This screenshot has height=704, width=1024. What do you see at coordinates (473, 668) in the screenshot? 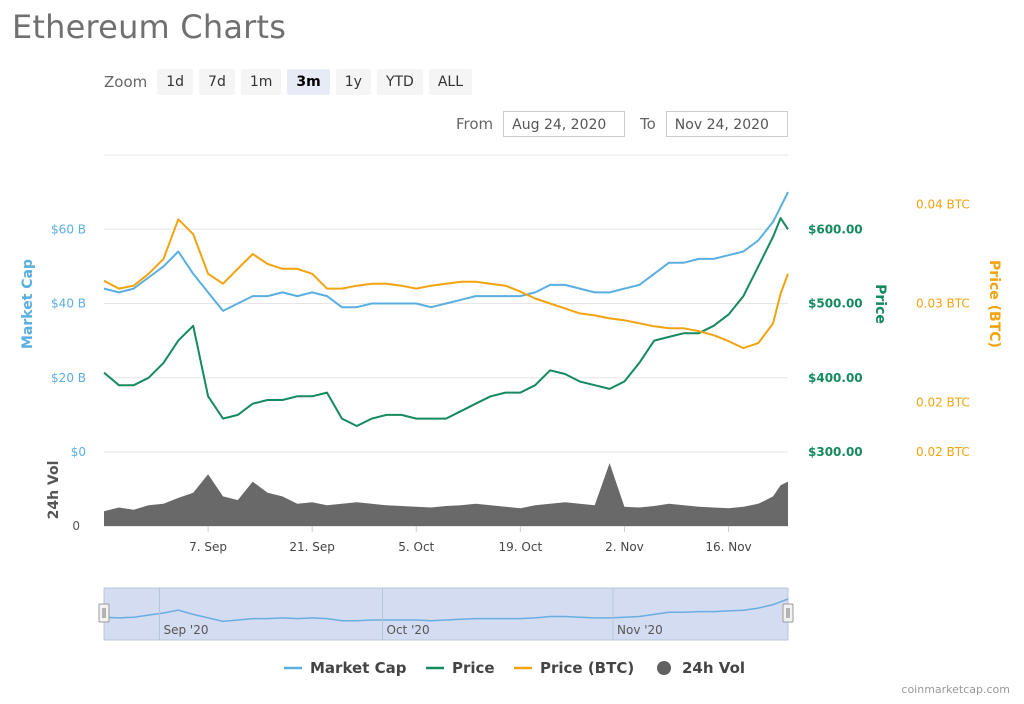
I see `legend-label: Price` at bounding box center [473, 668].